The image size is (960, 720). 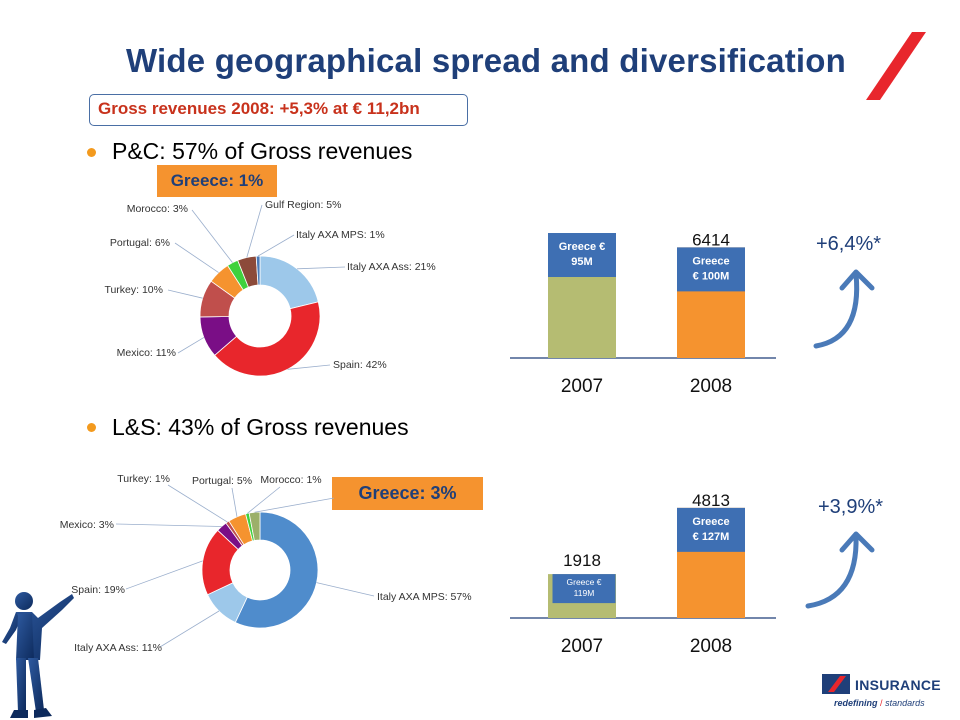 I want to click on ls-greece-label: Greece: 3%, so click(x=407, y=493).